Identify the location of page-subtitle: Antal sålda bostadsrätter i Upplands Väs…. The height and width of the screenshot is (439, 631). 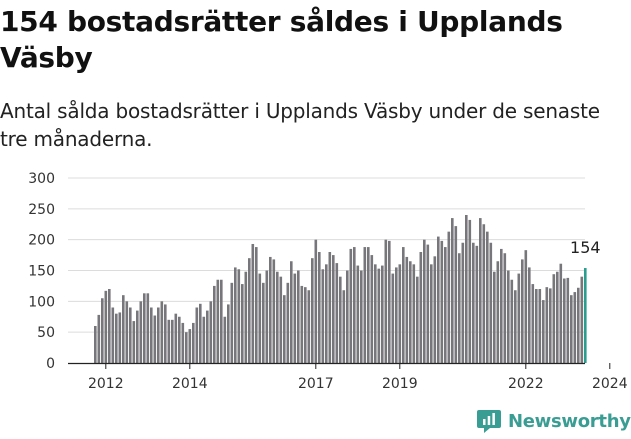
(300, 125).